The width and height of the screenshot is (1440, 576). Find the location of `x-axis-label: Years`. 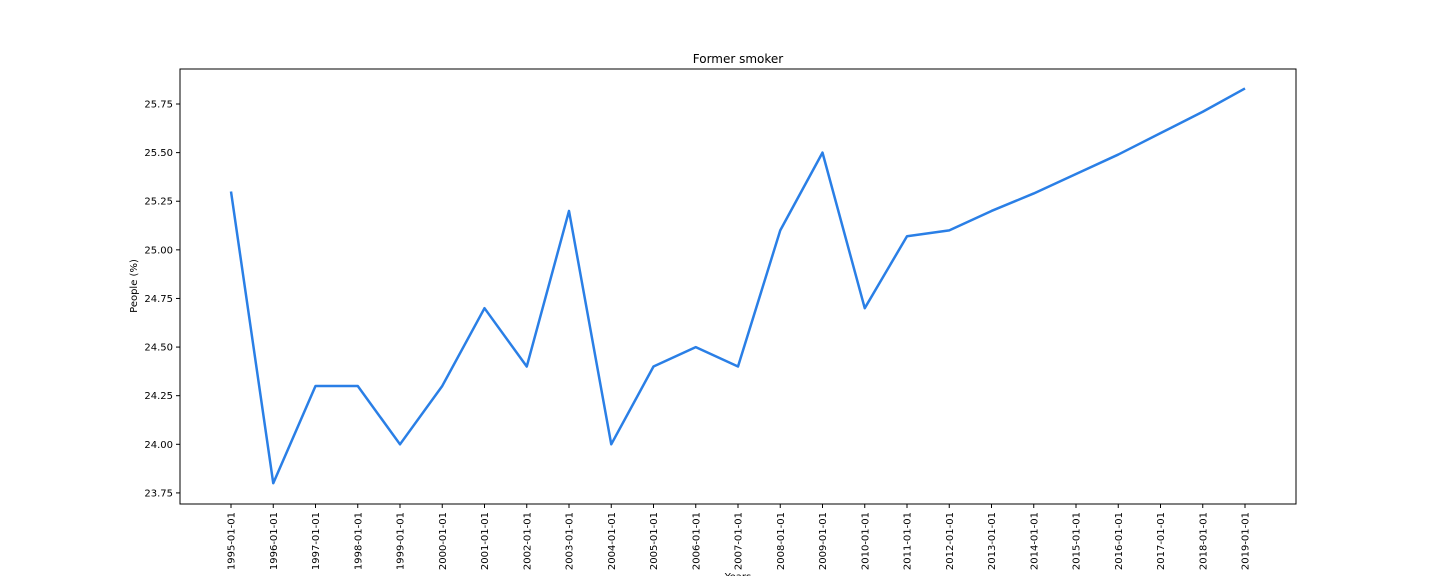

x-axis-label: Years is located at coordinates (737, 574).